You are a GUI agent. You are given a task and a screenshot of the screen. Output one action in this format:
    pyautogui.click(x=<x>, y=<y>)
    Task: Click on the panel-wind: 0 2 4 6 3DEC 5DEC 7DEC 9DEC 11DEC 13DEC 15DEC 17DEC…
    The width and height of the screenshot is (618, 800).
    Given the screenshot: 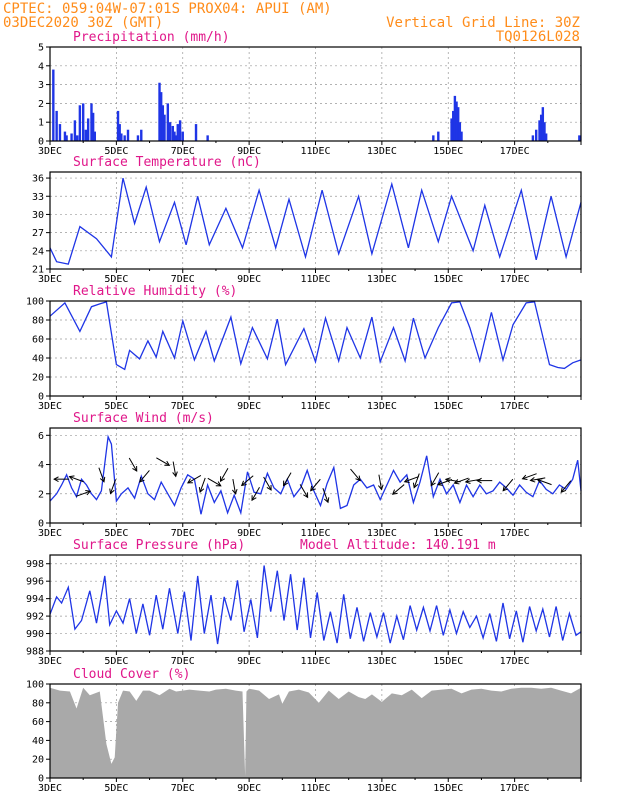 What is the action you would take?
    pyautogui.click(x=310, y=475)
    